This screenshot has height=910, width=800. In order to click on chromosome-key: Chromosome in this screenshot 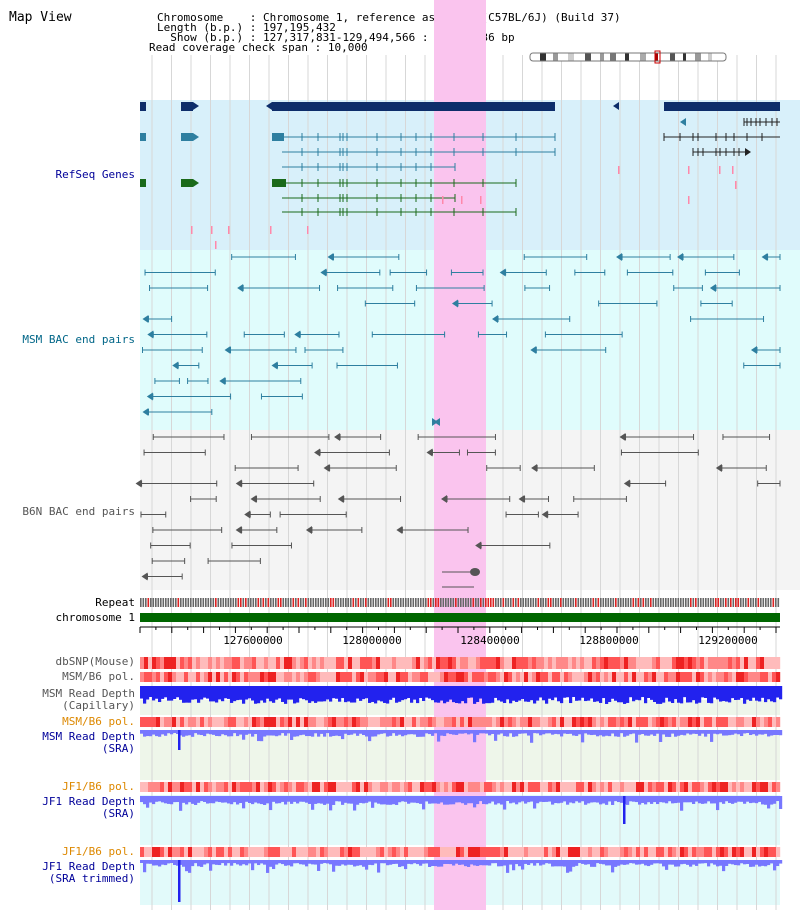, I will do `click(190, 17)`.